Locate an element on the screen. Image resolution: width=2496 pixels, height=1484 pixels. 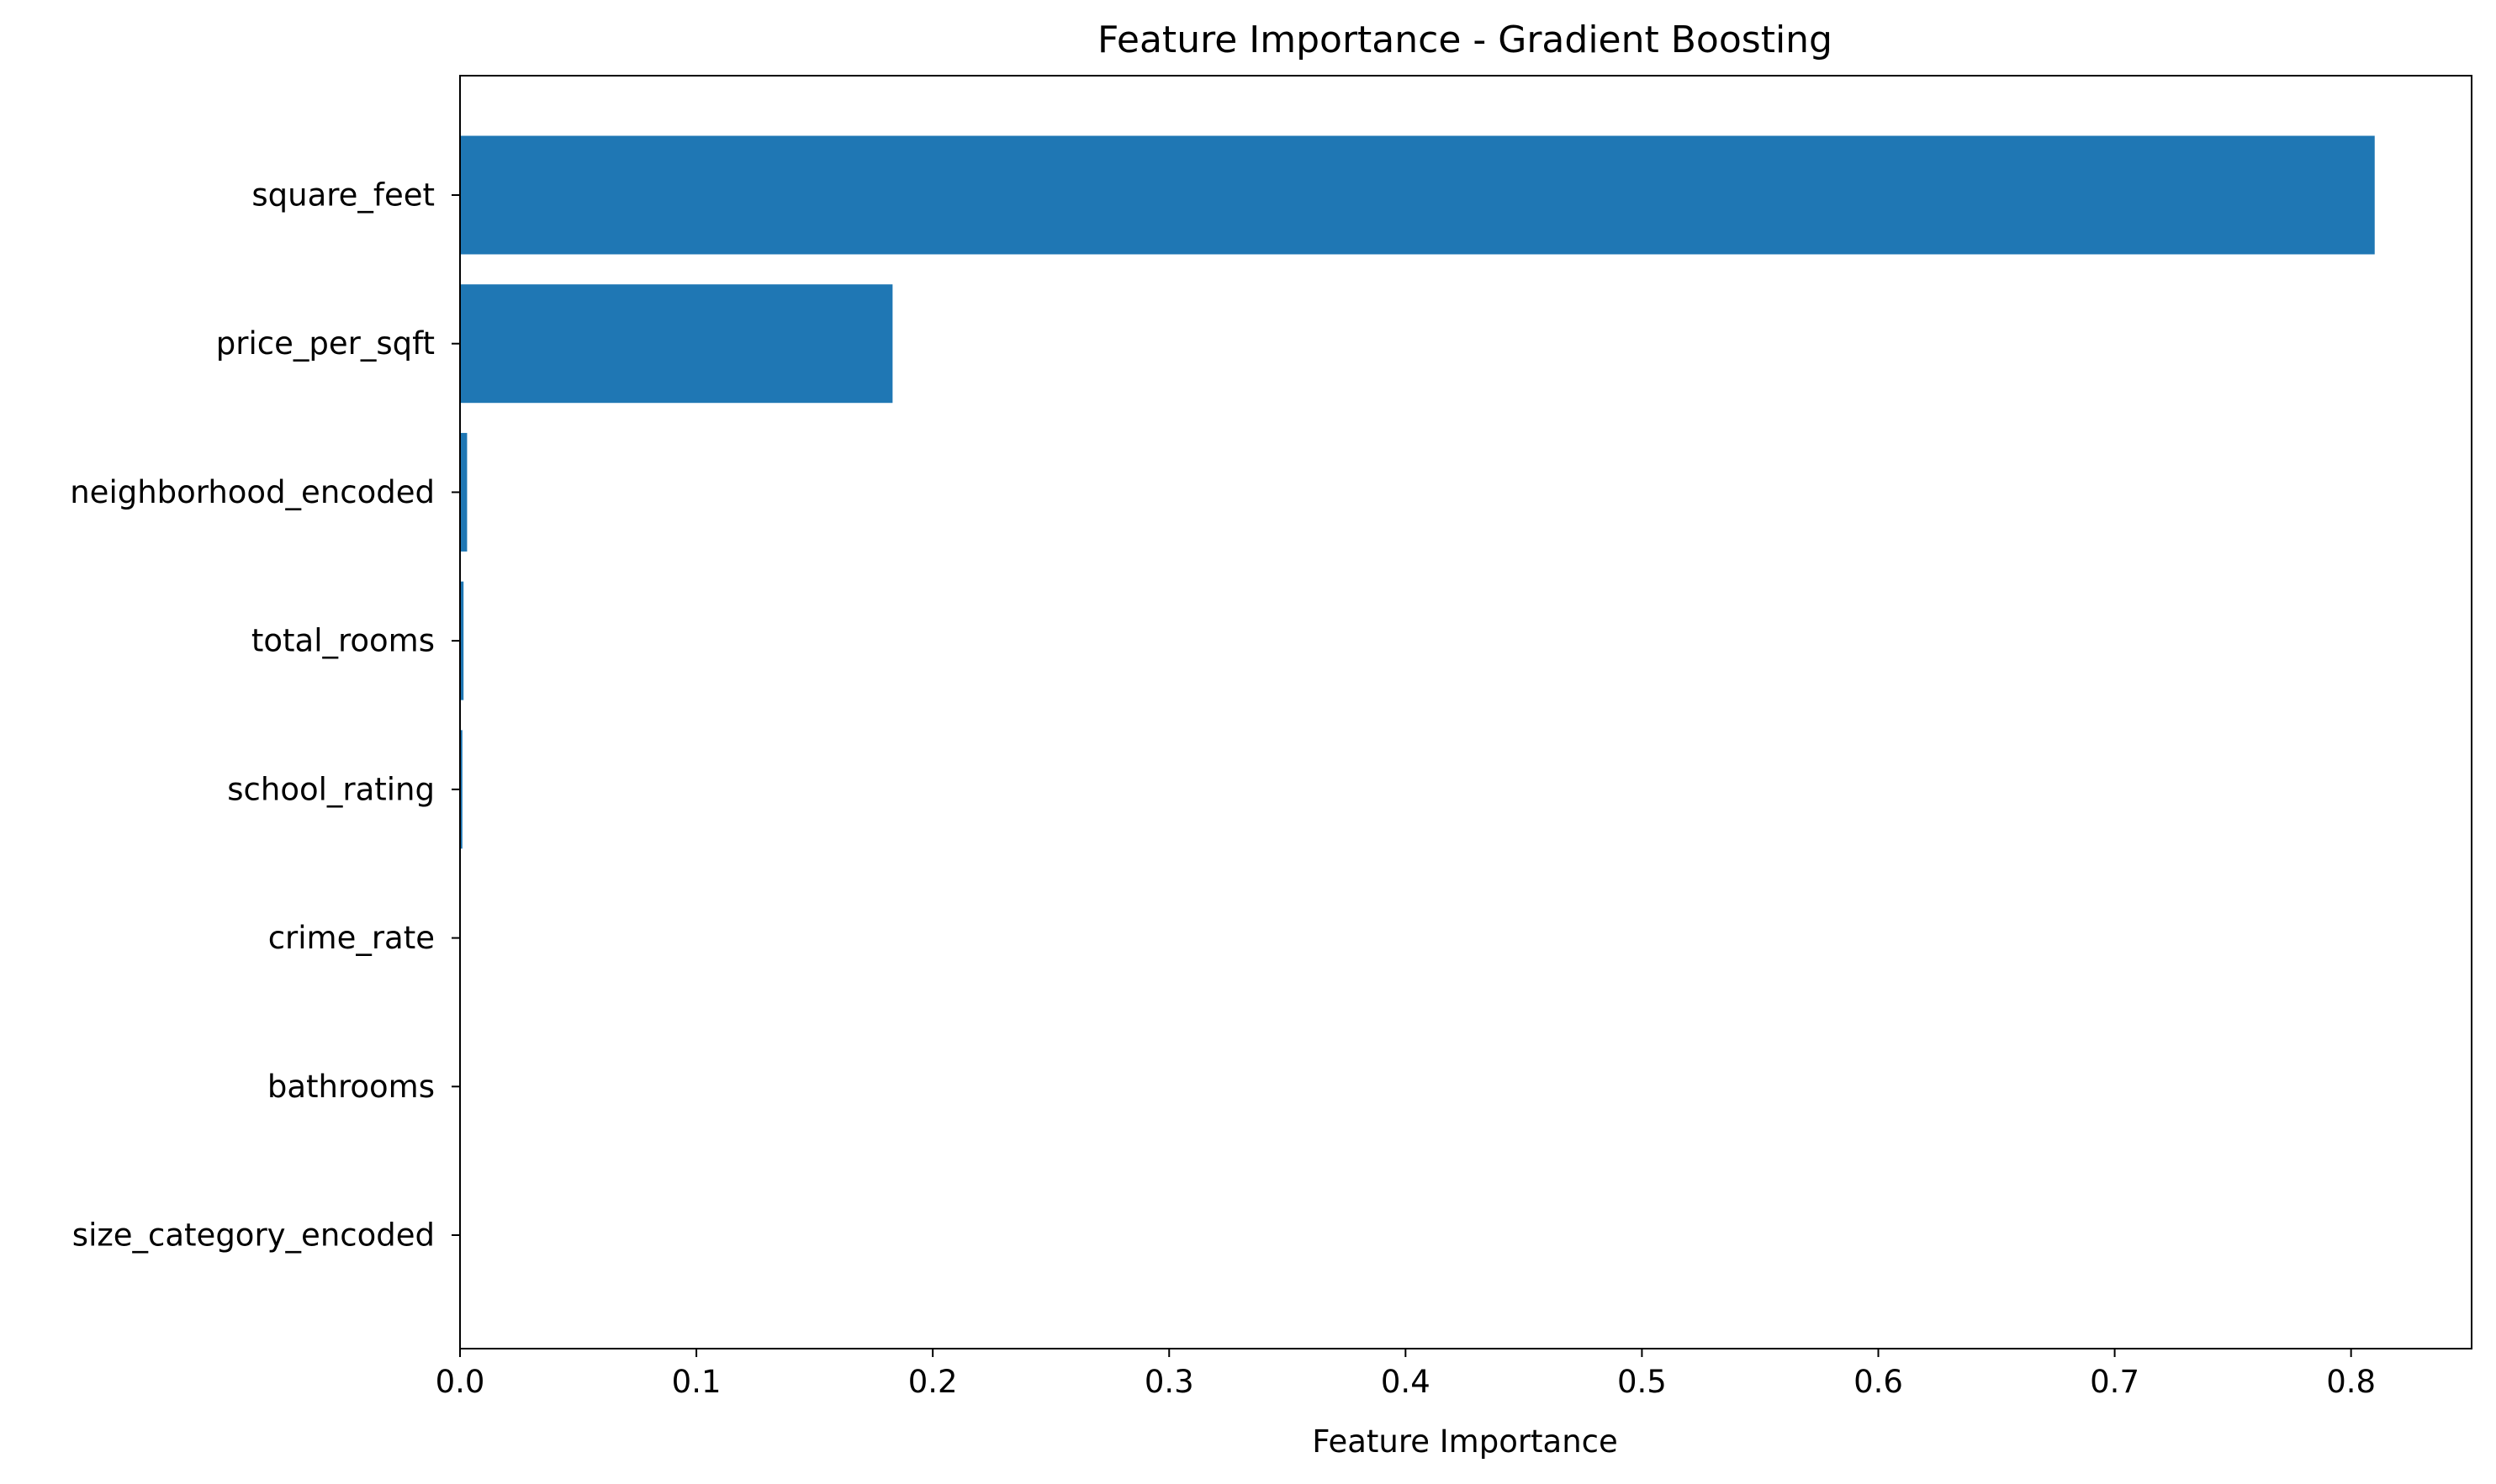
bar-total-rooms is located at coordinates (462, 640).